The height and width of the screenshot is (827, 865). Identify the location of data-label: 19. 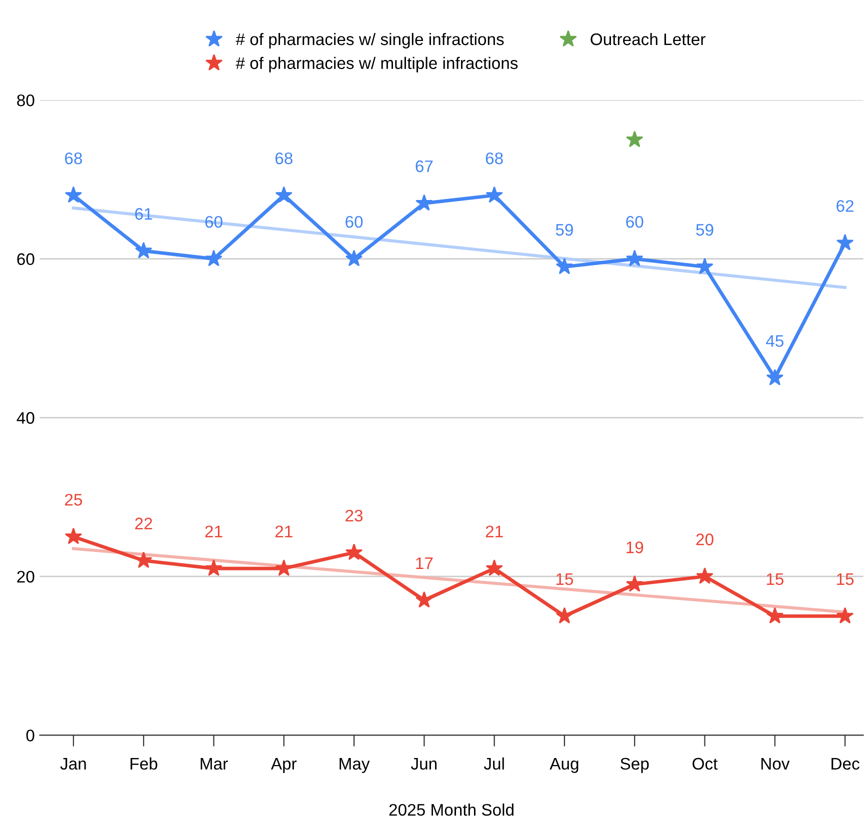
(635, 547).